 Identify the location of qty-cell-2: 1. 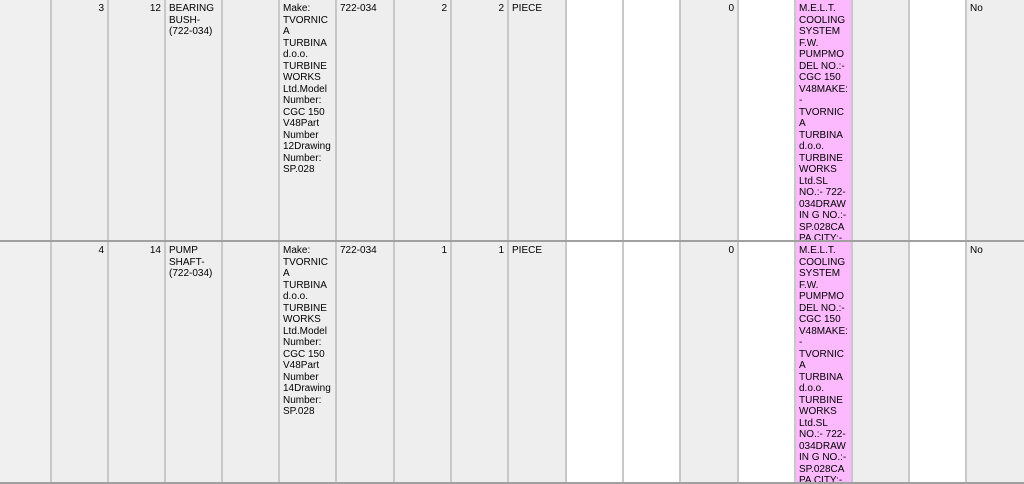
(480, 362).